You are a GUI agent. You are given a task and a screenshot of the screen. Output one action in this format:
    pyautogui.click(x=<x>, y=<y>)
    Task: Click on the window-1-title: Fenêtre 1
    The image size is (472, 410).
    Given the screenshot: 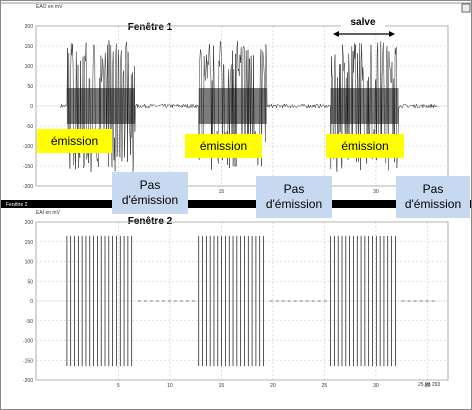 What is the action you would take?
    pyautogui.click(x=150, y=27)
    